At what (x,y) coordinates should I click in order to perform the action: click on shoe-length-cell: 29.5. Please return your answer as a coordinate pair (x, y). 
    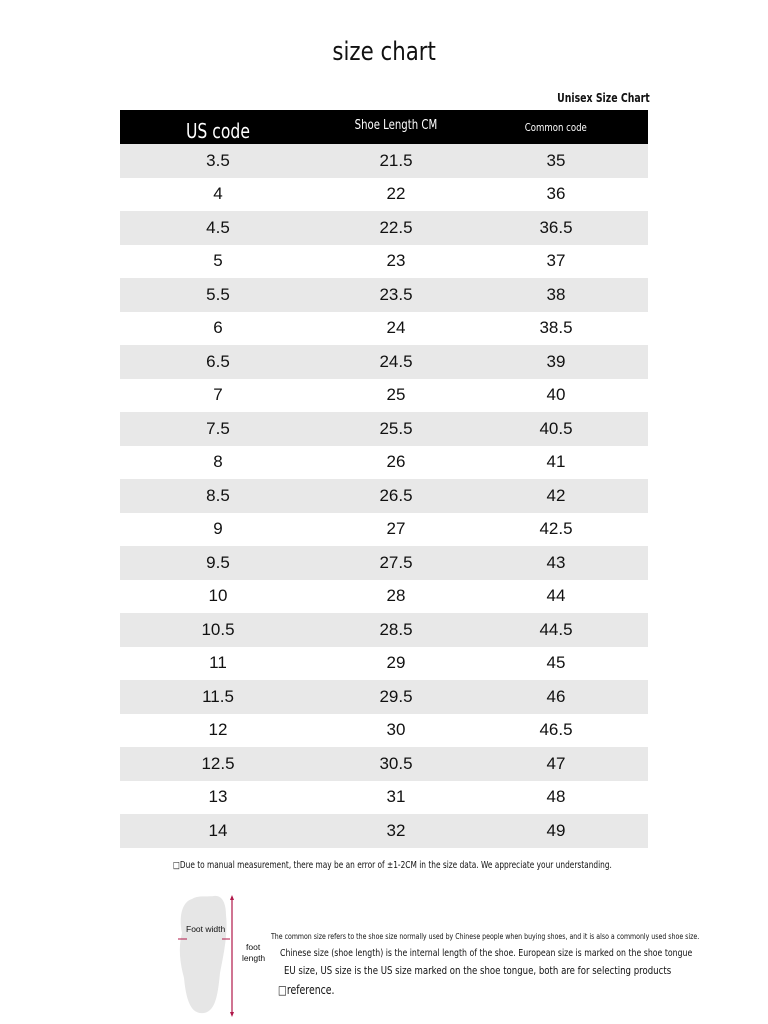
    Looking at the image, I should click on (396, 696).